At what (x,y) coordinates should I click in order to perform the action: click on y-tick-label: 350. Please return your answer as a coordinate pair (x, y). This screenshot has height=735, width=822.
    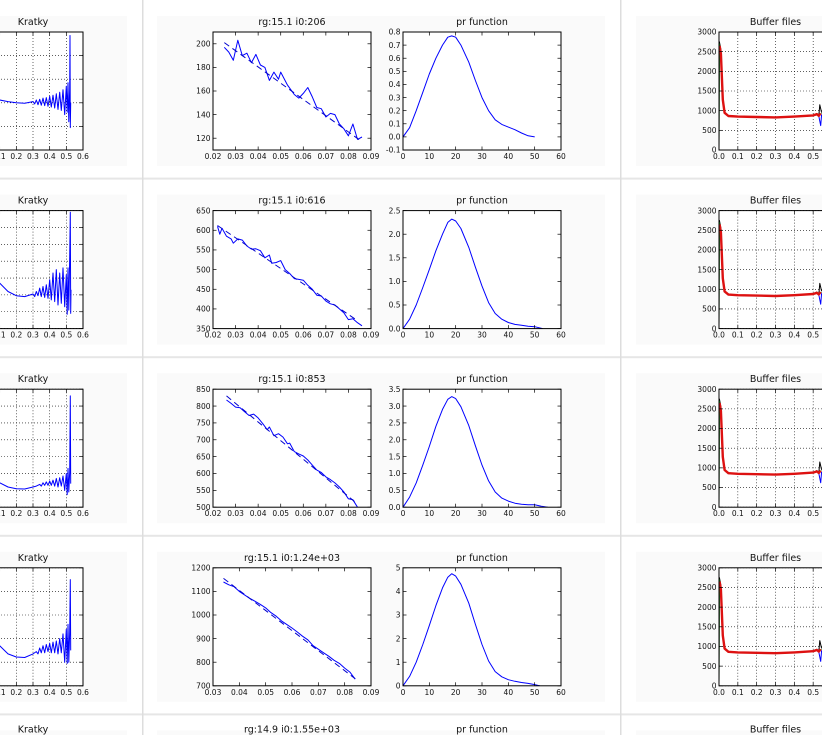
    Looking at the image, I should click on (203, 328).